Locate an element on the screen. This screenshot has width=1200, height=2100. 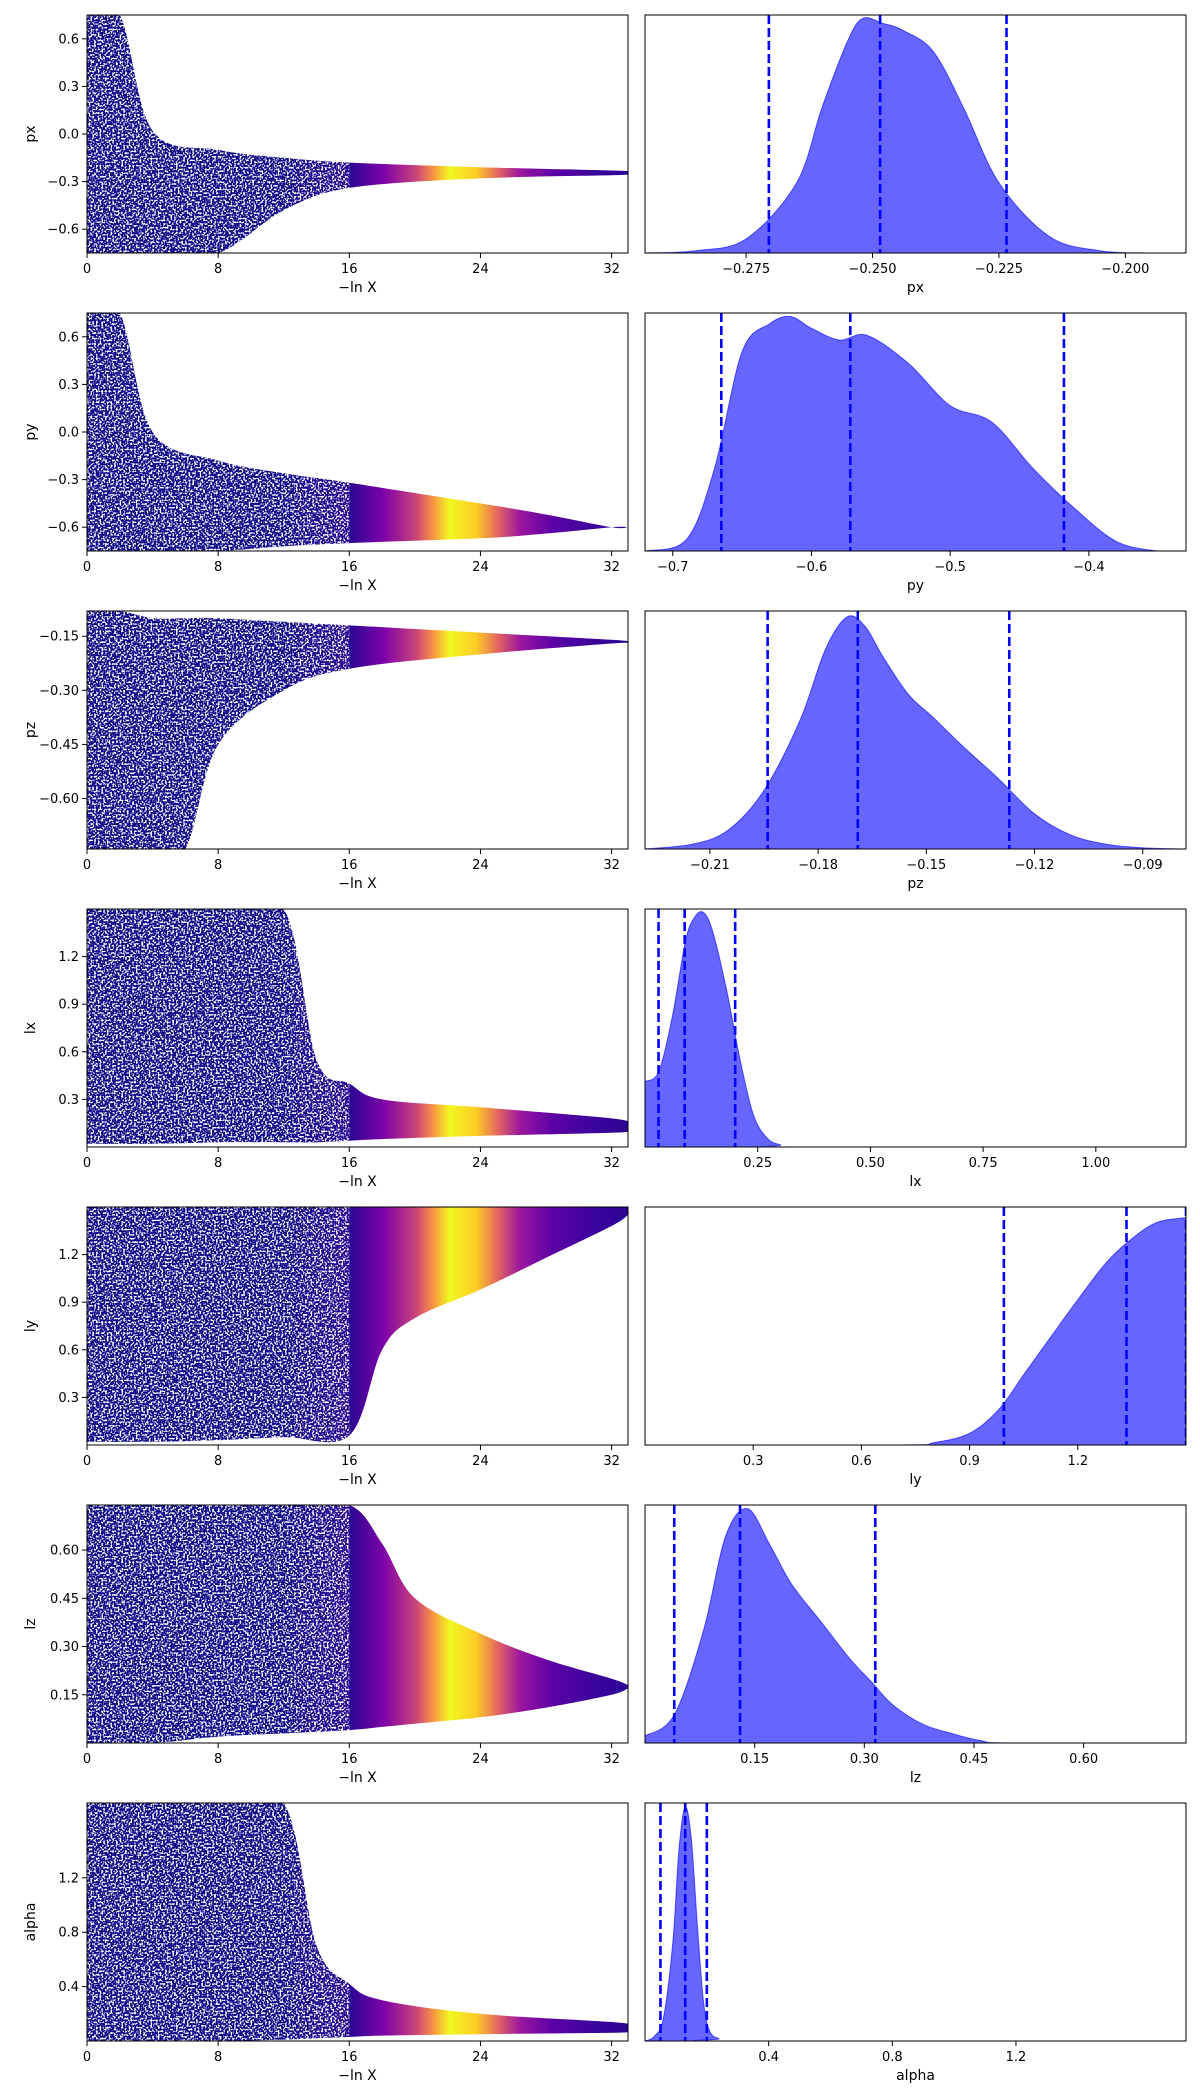
marginal-panel-py: −0.7 −0.6 −0.5 −0.4 py is located at coordinates (915, 453).